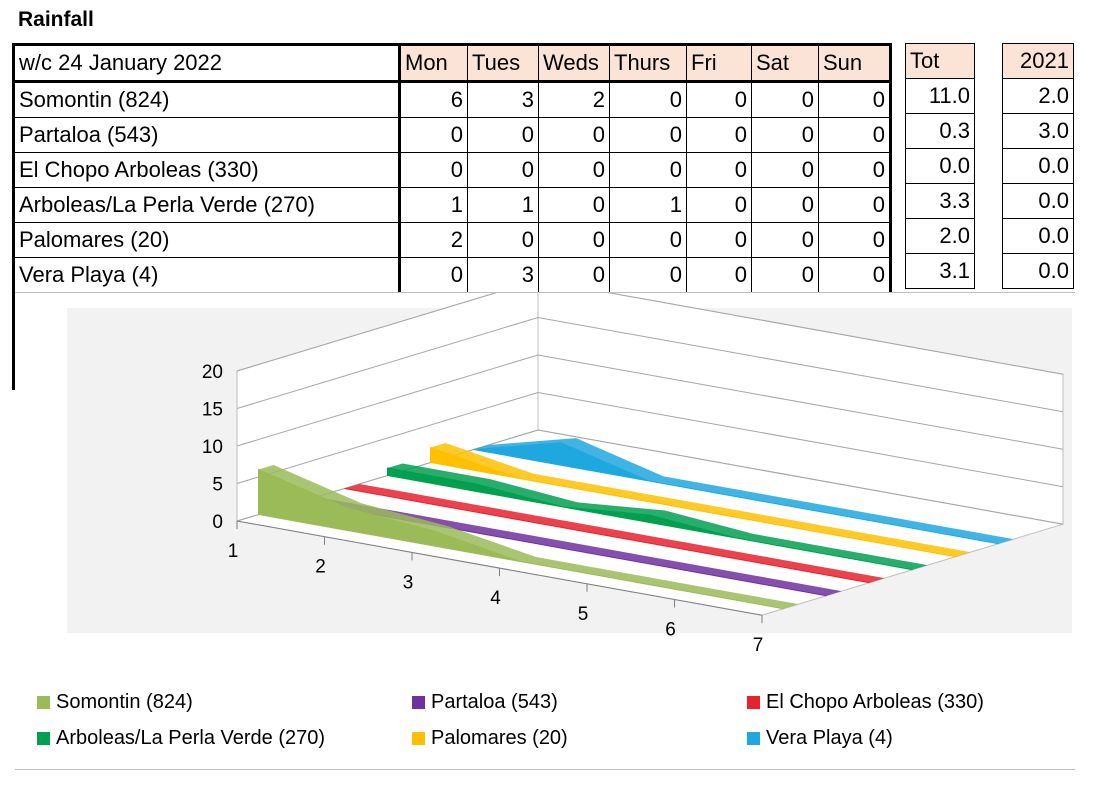 Image resolution: width=1113 pixels, height=800 pixels. What do you see at coordinates (719, 63) in the screenshot?
I see `day-header: Fri` at bounding box center [719, 63].